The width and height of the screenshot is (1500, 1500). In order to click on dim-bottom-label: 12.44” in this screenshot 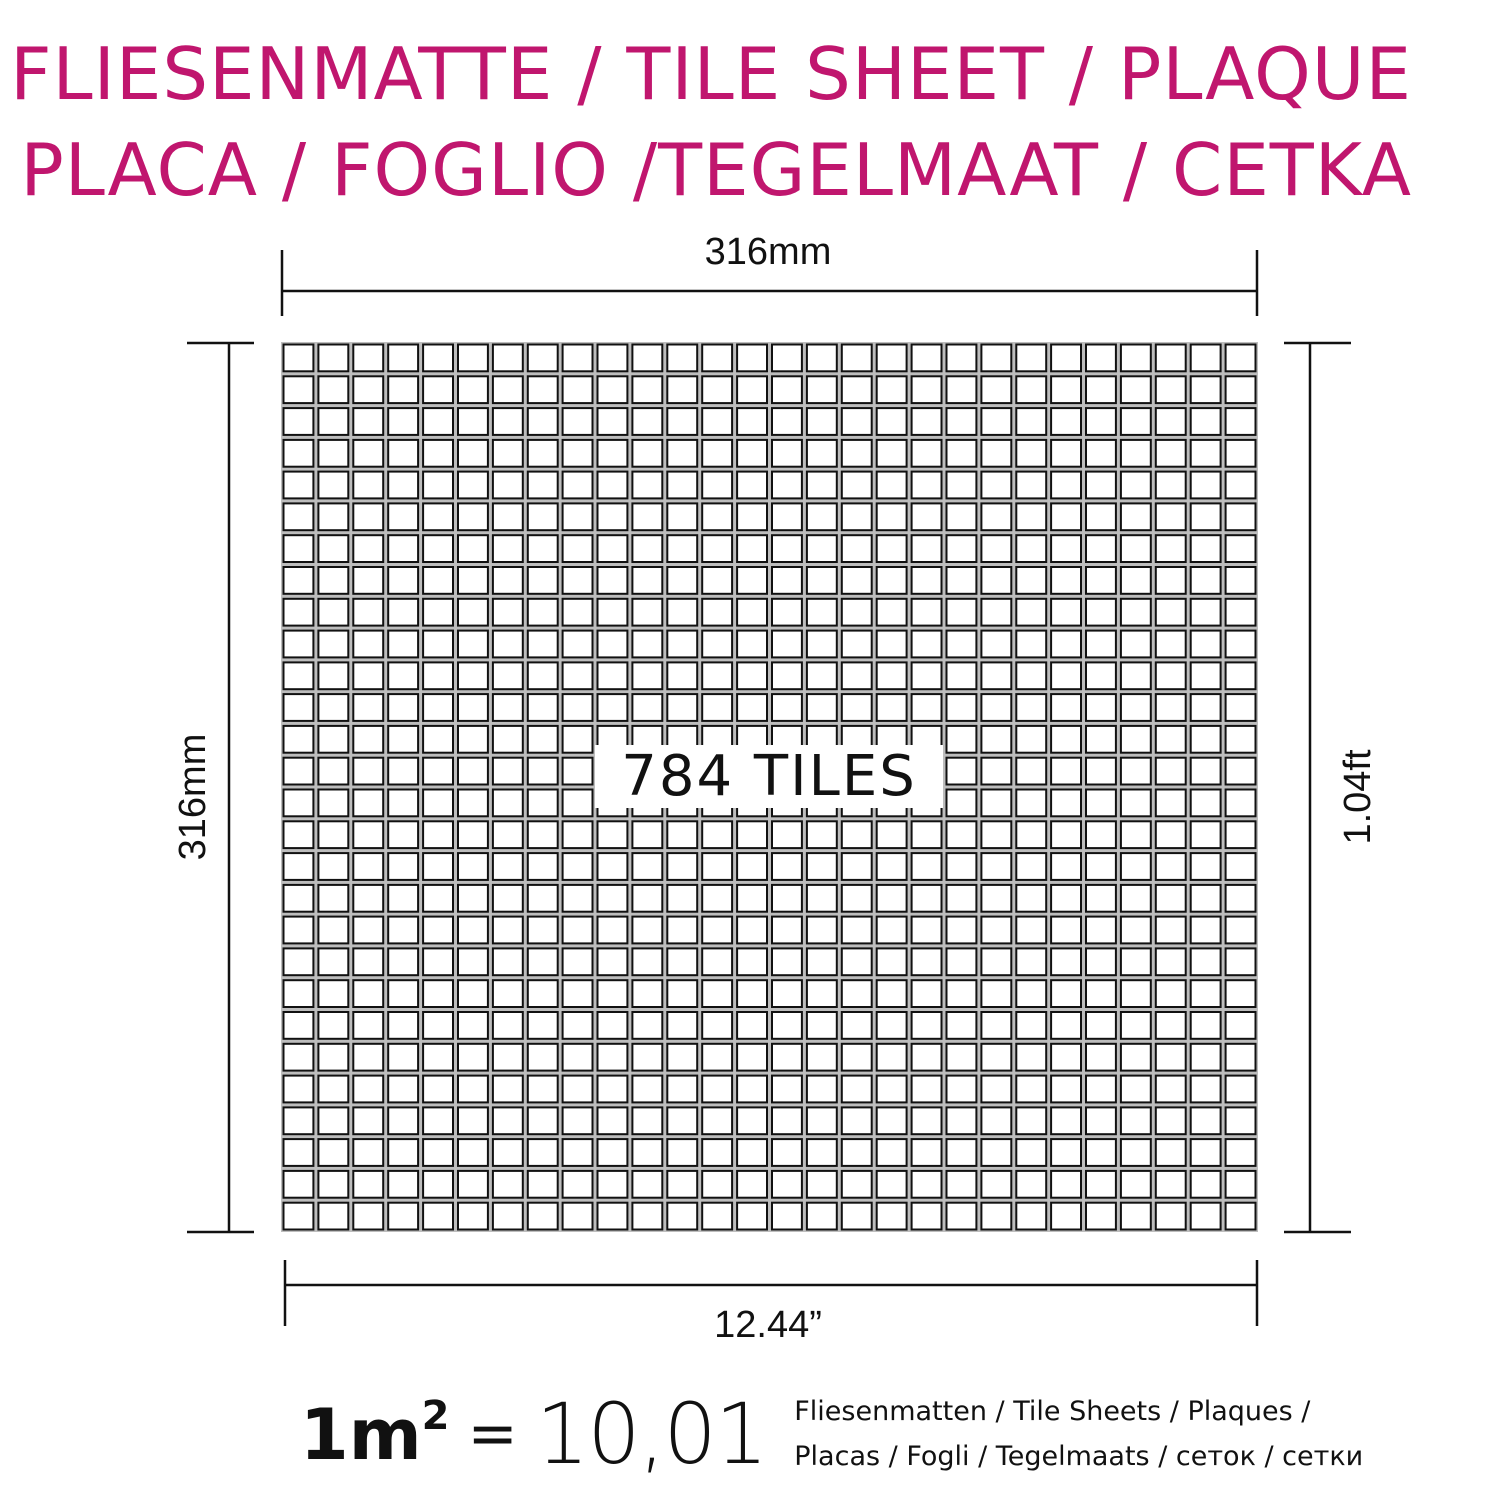, I will do `click(768, 1325)`.